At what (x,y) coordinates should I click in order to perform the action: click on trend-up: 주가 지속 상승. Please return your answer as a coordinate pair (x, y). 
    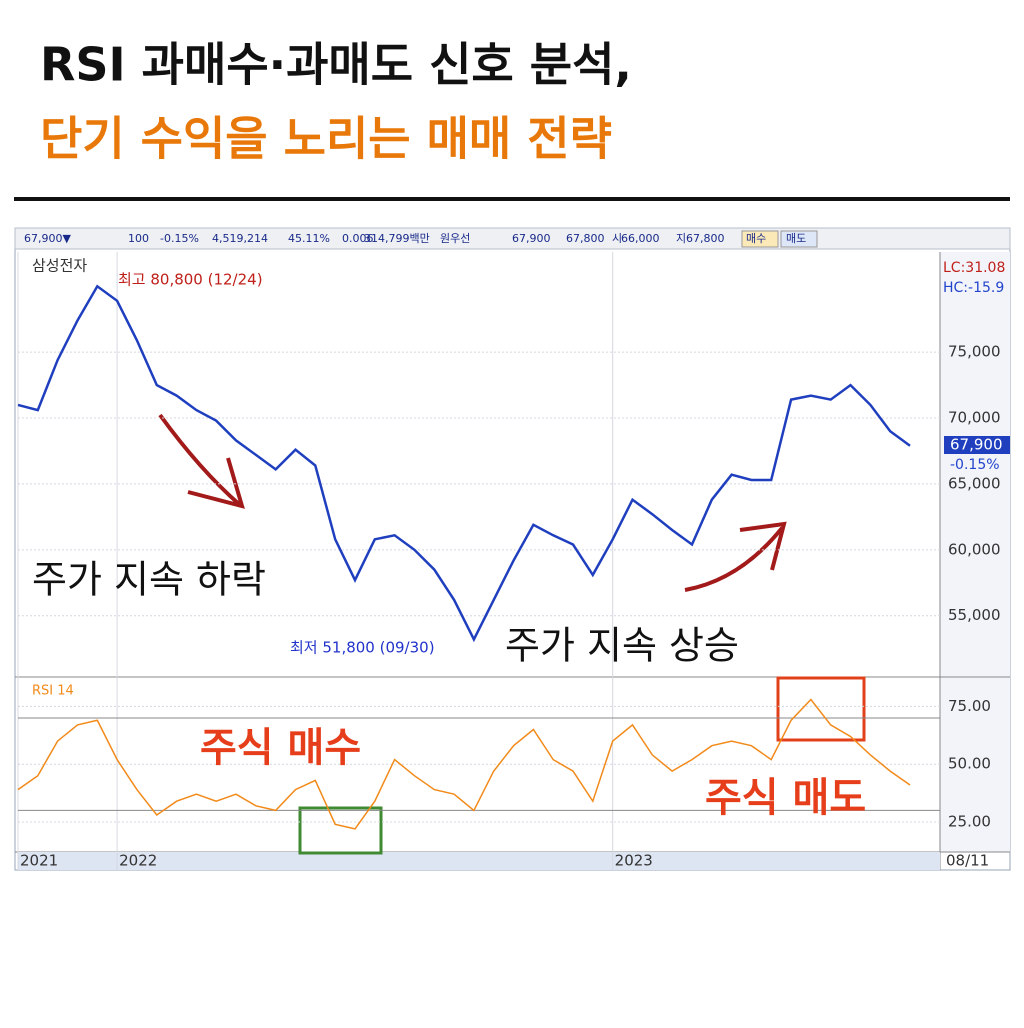
    Looking at the image, I should click on (622, 646).